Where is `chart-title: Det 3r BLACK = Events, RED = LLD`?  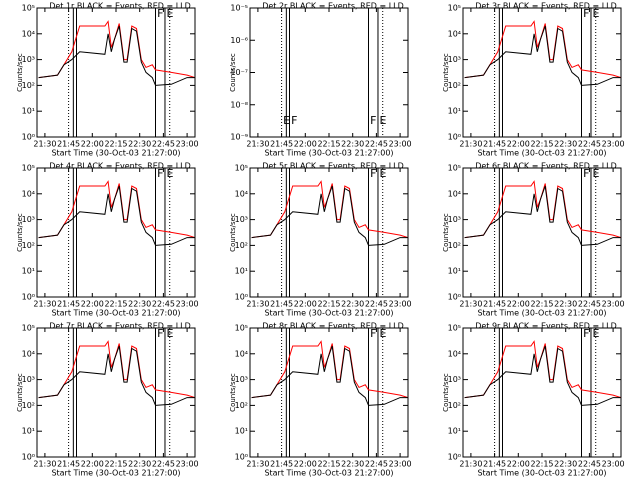
chart-title: Det 3r BLACK = Events, RED = LLD is located at coordinates (546, 6).